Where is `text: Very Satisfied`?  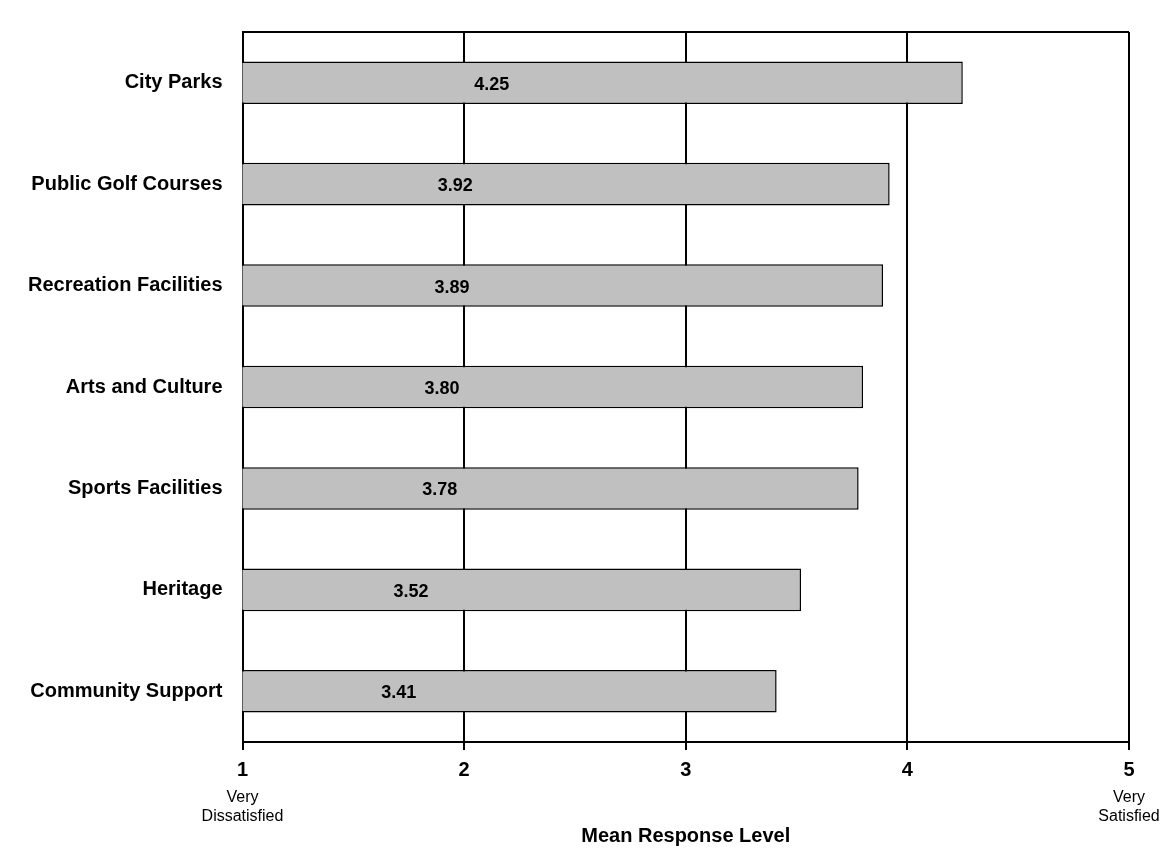
text: Very Satisfied is located at coordinates (1129, 806).